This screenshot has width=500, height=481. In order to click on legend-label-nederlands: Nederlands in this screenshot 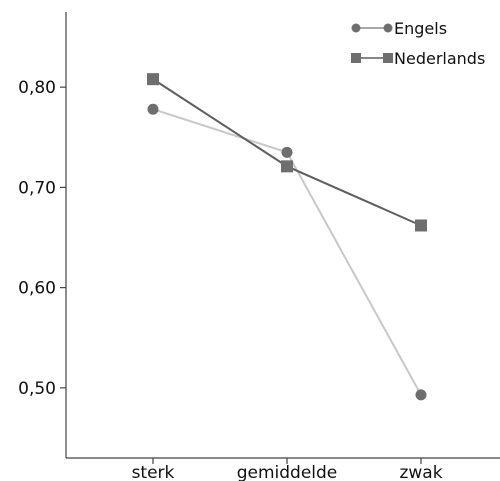, I will do `click(439, 58)`.